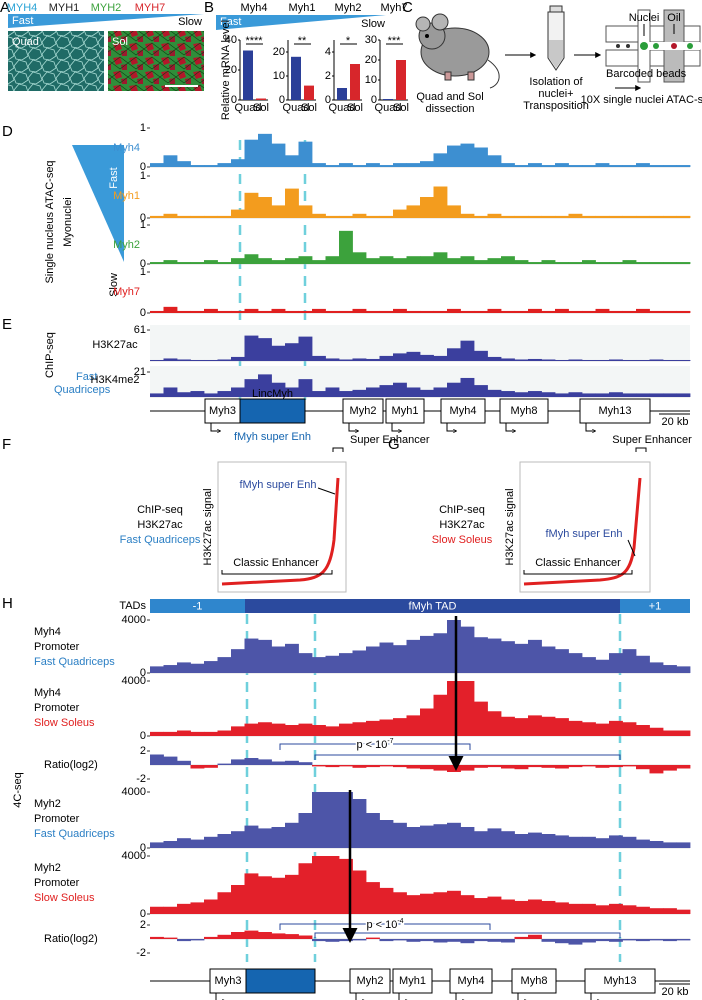 The height and width of the screenshot is (1000, 702). Describe the element at coordinates (556, 38) in the screenshot. I see `tube-drawing` at that location.